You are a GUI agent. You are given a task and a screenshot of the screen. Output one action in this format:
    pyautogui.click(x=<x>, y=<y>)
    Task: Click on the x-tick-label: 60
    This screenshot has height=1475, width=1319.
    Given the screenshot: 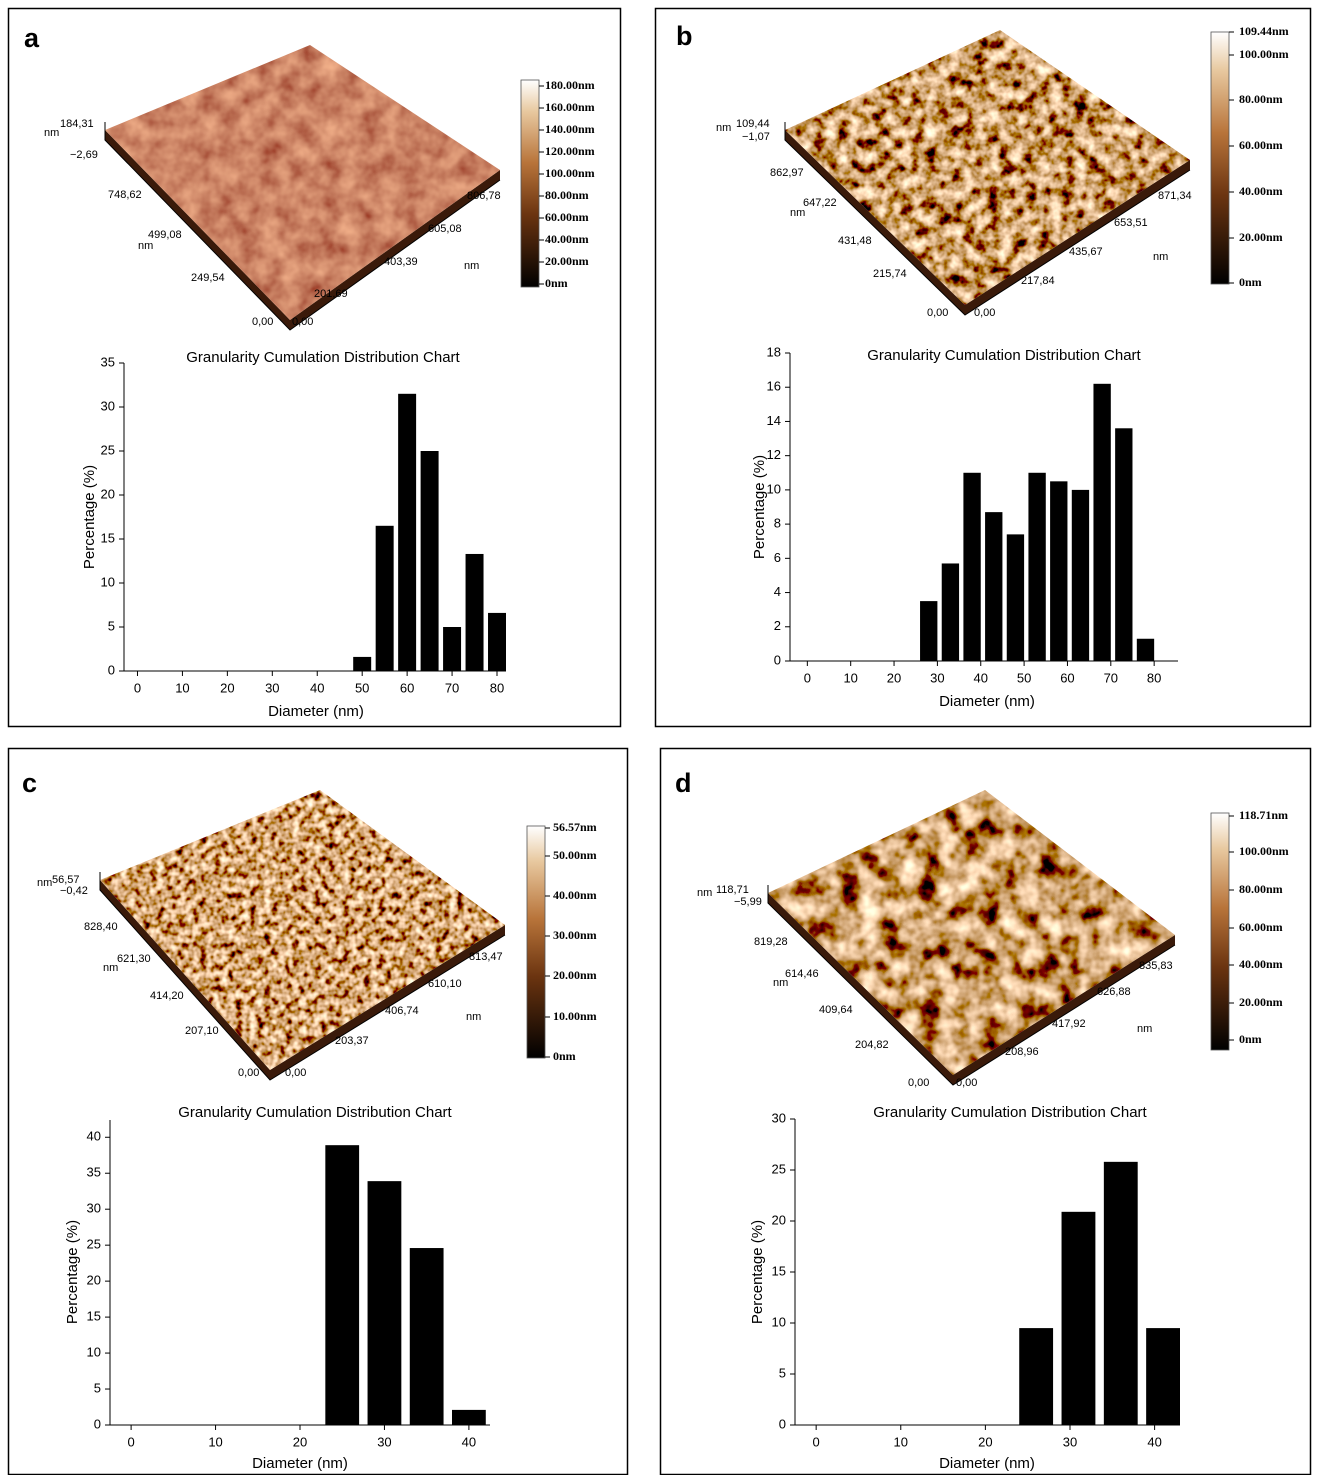 What is the action you would take?
    pyautogui.click(x=407, y=687)
    